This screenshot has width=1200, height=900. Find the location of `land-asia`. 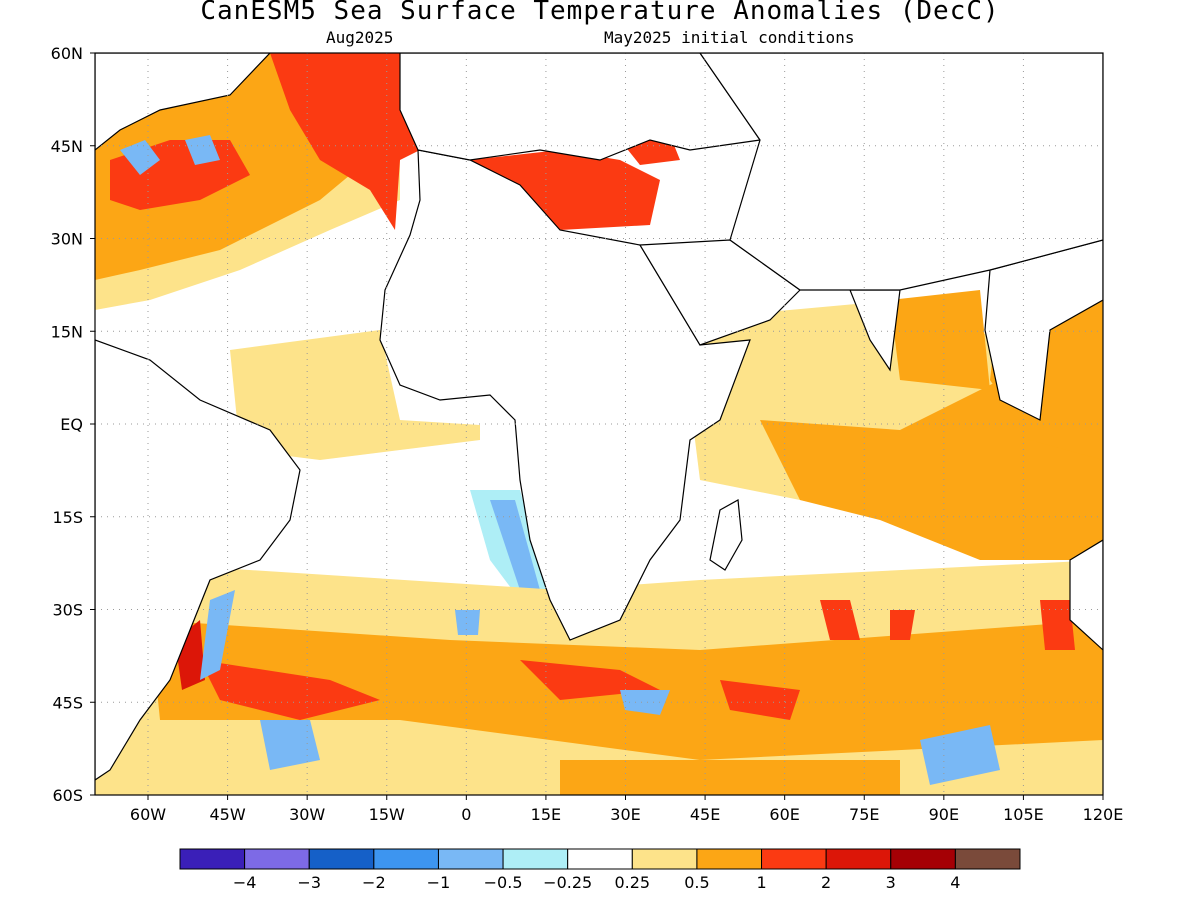

land-asia is located at coordinates (901, 172).